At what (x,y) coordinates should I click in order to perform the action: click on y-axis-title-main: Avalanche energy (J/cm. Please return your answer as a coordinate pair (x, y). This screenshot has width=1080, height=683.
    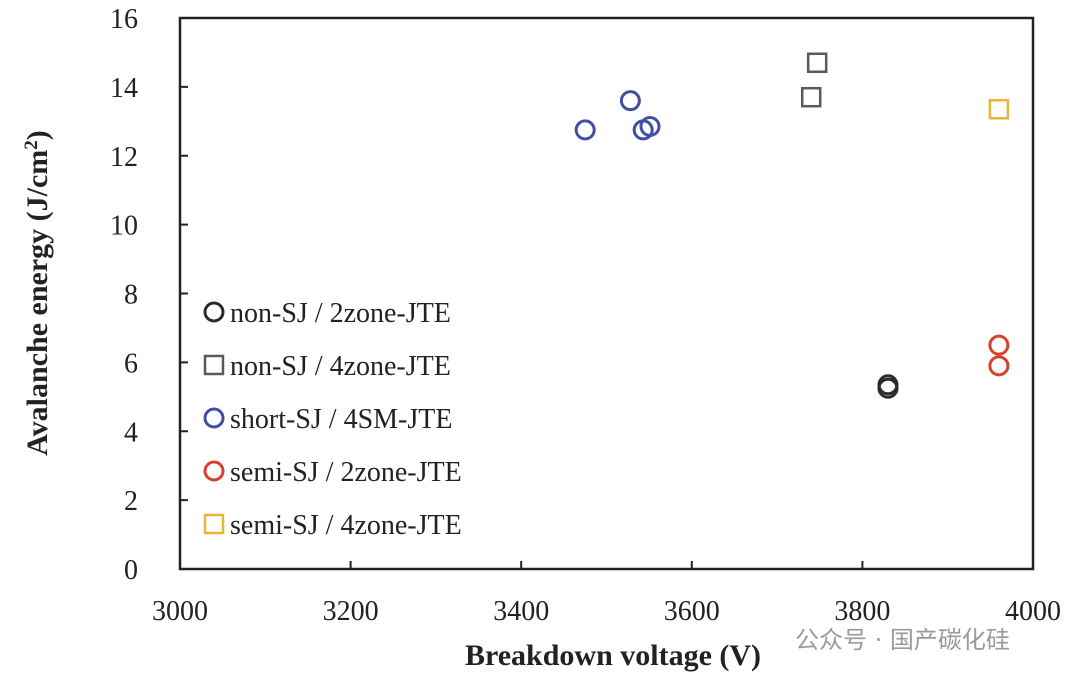
    Looking at the image, I should click on (37, 303).